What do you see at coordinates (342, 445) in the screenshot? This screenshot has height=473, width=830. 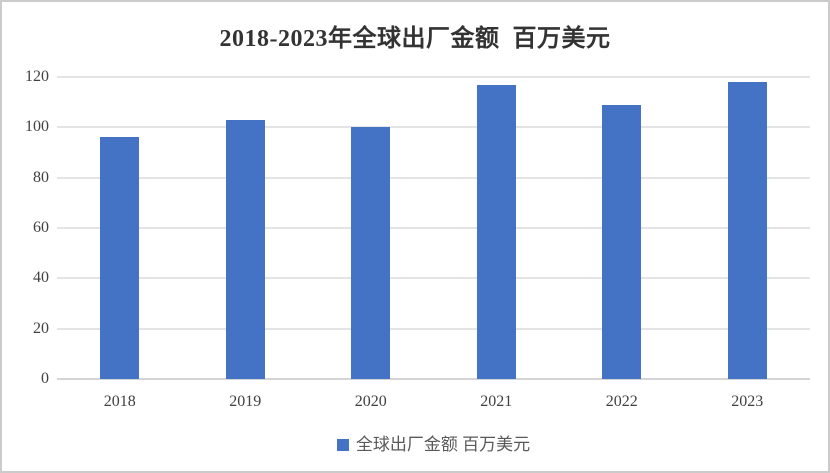 I see `legend-square-icon` at bounding box center [342, 445].